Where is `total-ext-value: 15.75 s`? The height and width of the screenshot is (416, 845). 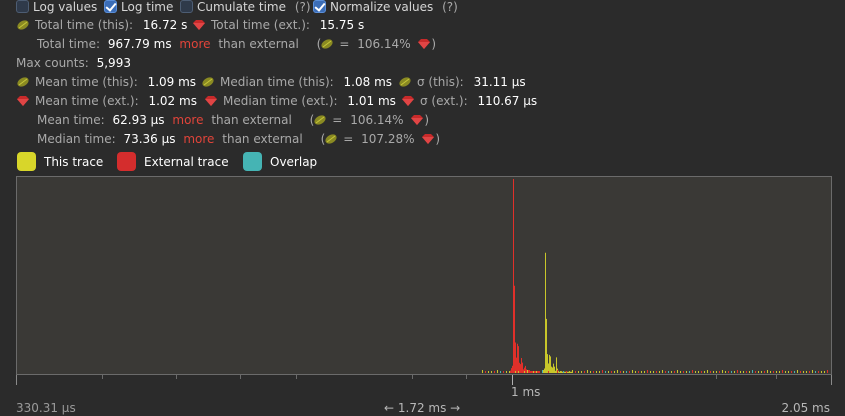 total-ext-value: 15.75 s is located at coordinates (342, 25).